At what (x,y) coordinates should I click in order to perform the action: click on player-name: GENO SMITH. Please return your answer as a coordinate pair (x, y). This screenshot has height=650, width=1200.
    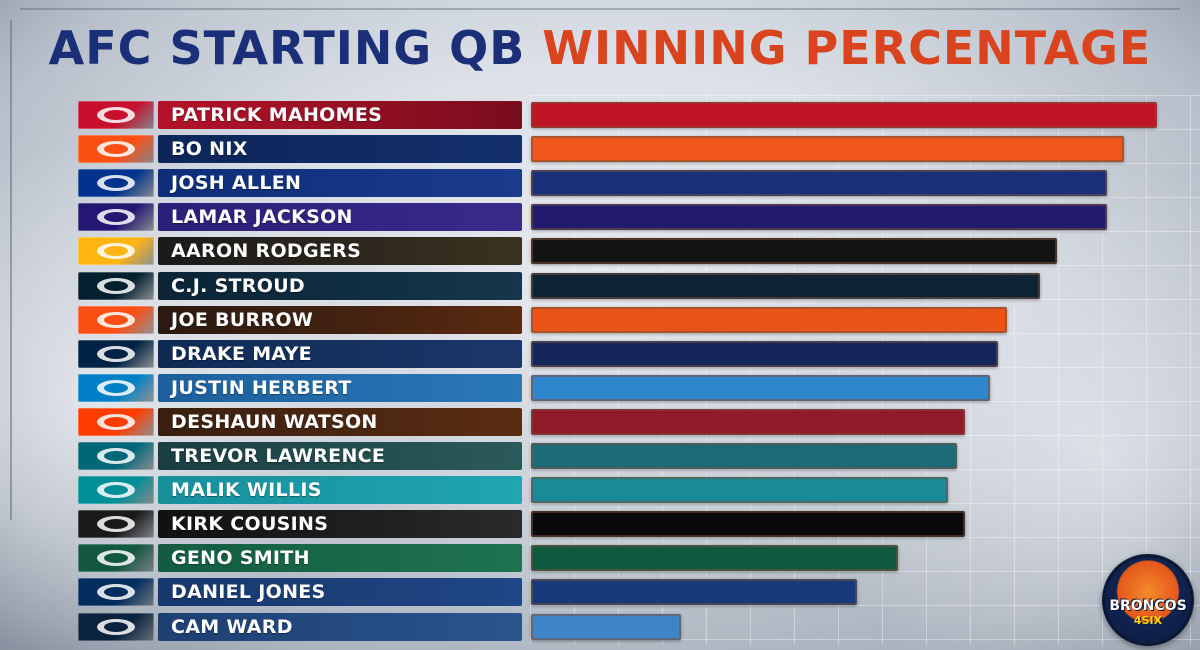
    Looking at the image, I should click on (240, 558).